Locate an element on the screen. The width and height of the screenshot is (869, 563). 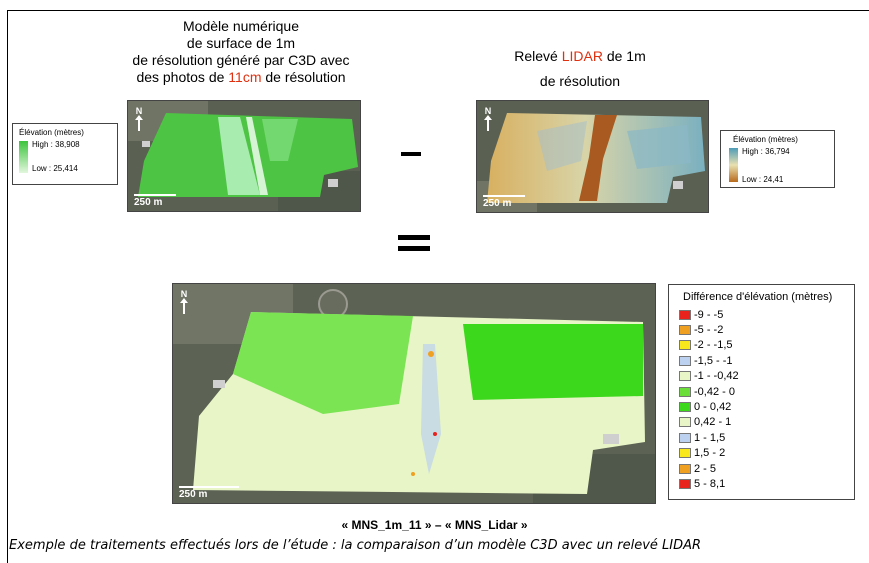
lidar-title: Relevé LIDAR de 1m de résolution is located at coordinates (580, 68).